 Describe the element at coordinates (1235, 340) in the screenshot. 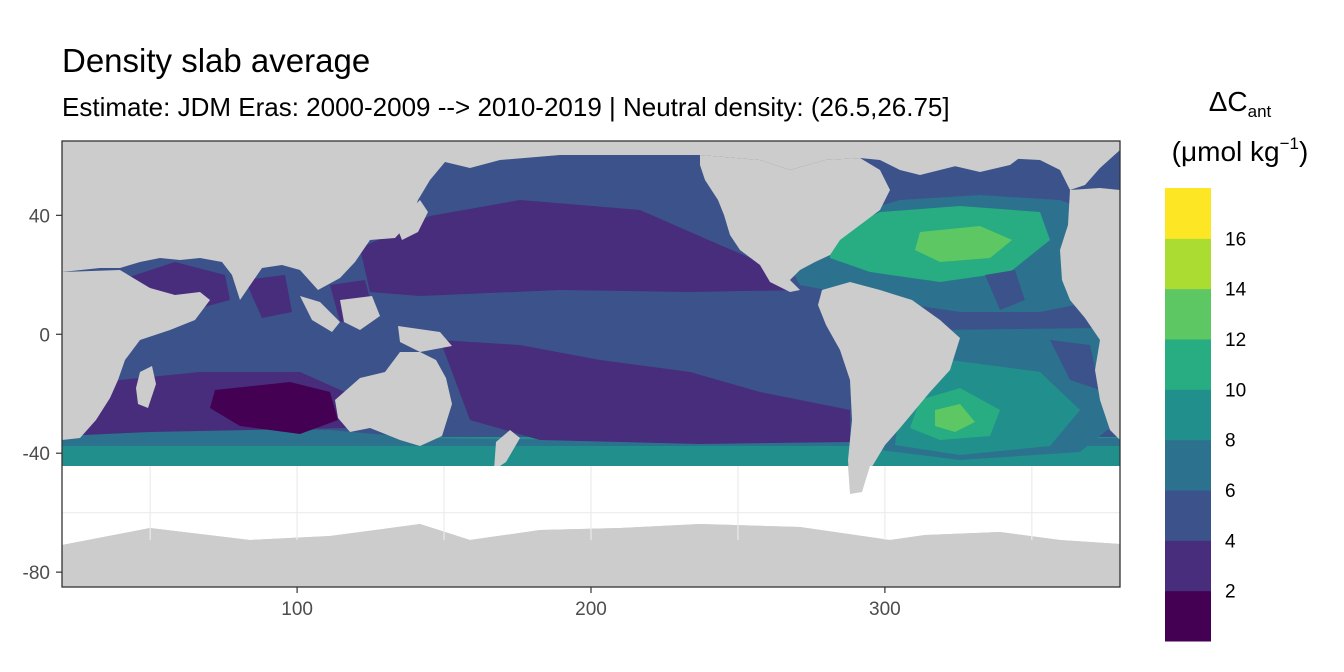

I see `legend-break-label: 12` at that location.